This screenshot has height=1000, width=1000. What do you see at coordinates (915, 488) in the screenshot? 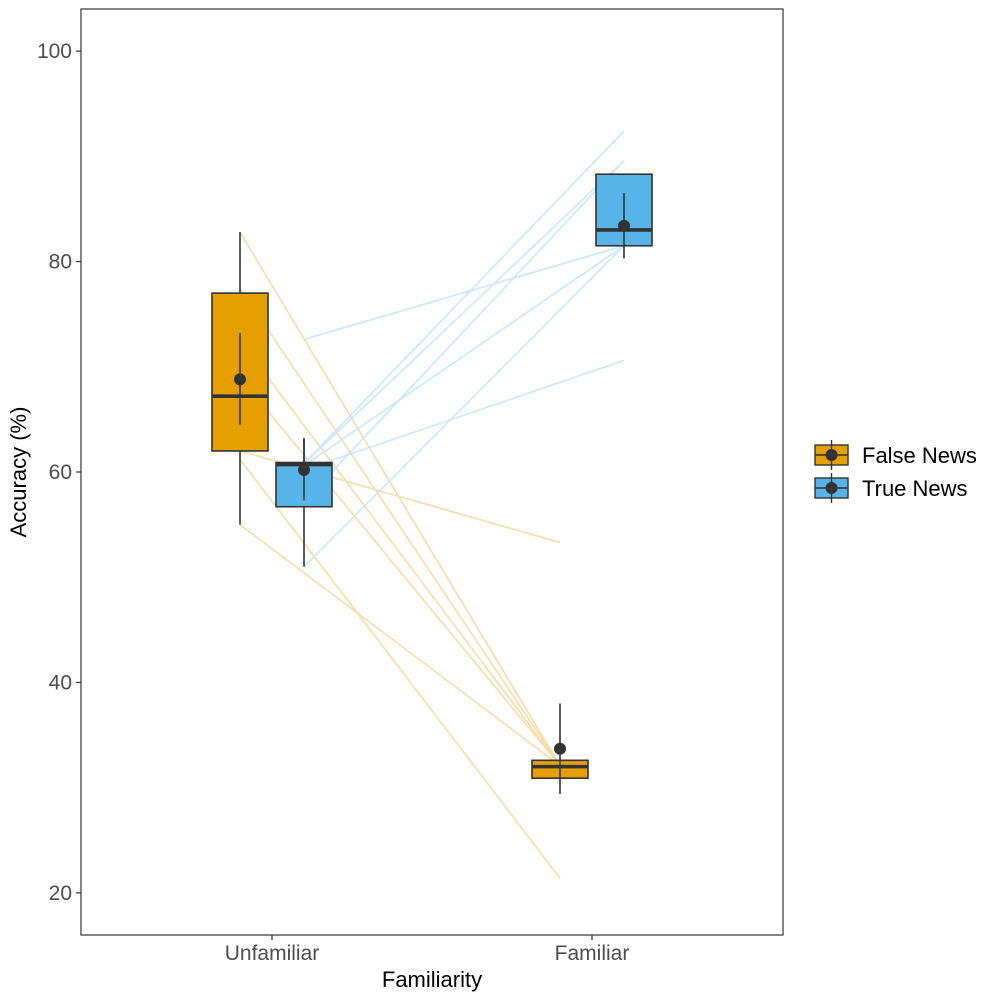
I see `legend-label: True News` at bounding box center [915, 488].